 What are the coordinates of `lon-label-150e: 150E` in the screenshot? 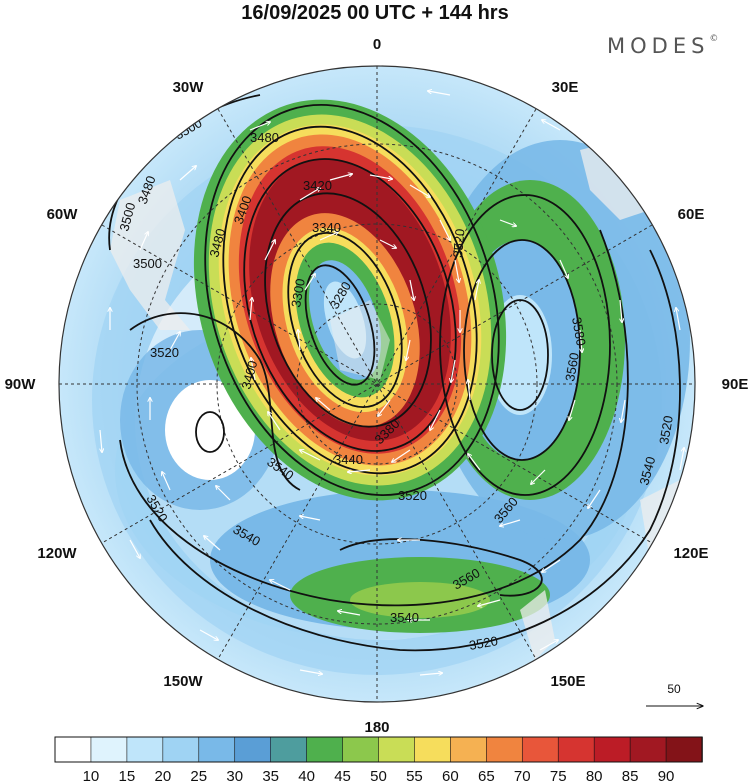 It's located at (567, 681).